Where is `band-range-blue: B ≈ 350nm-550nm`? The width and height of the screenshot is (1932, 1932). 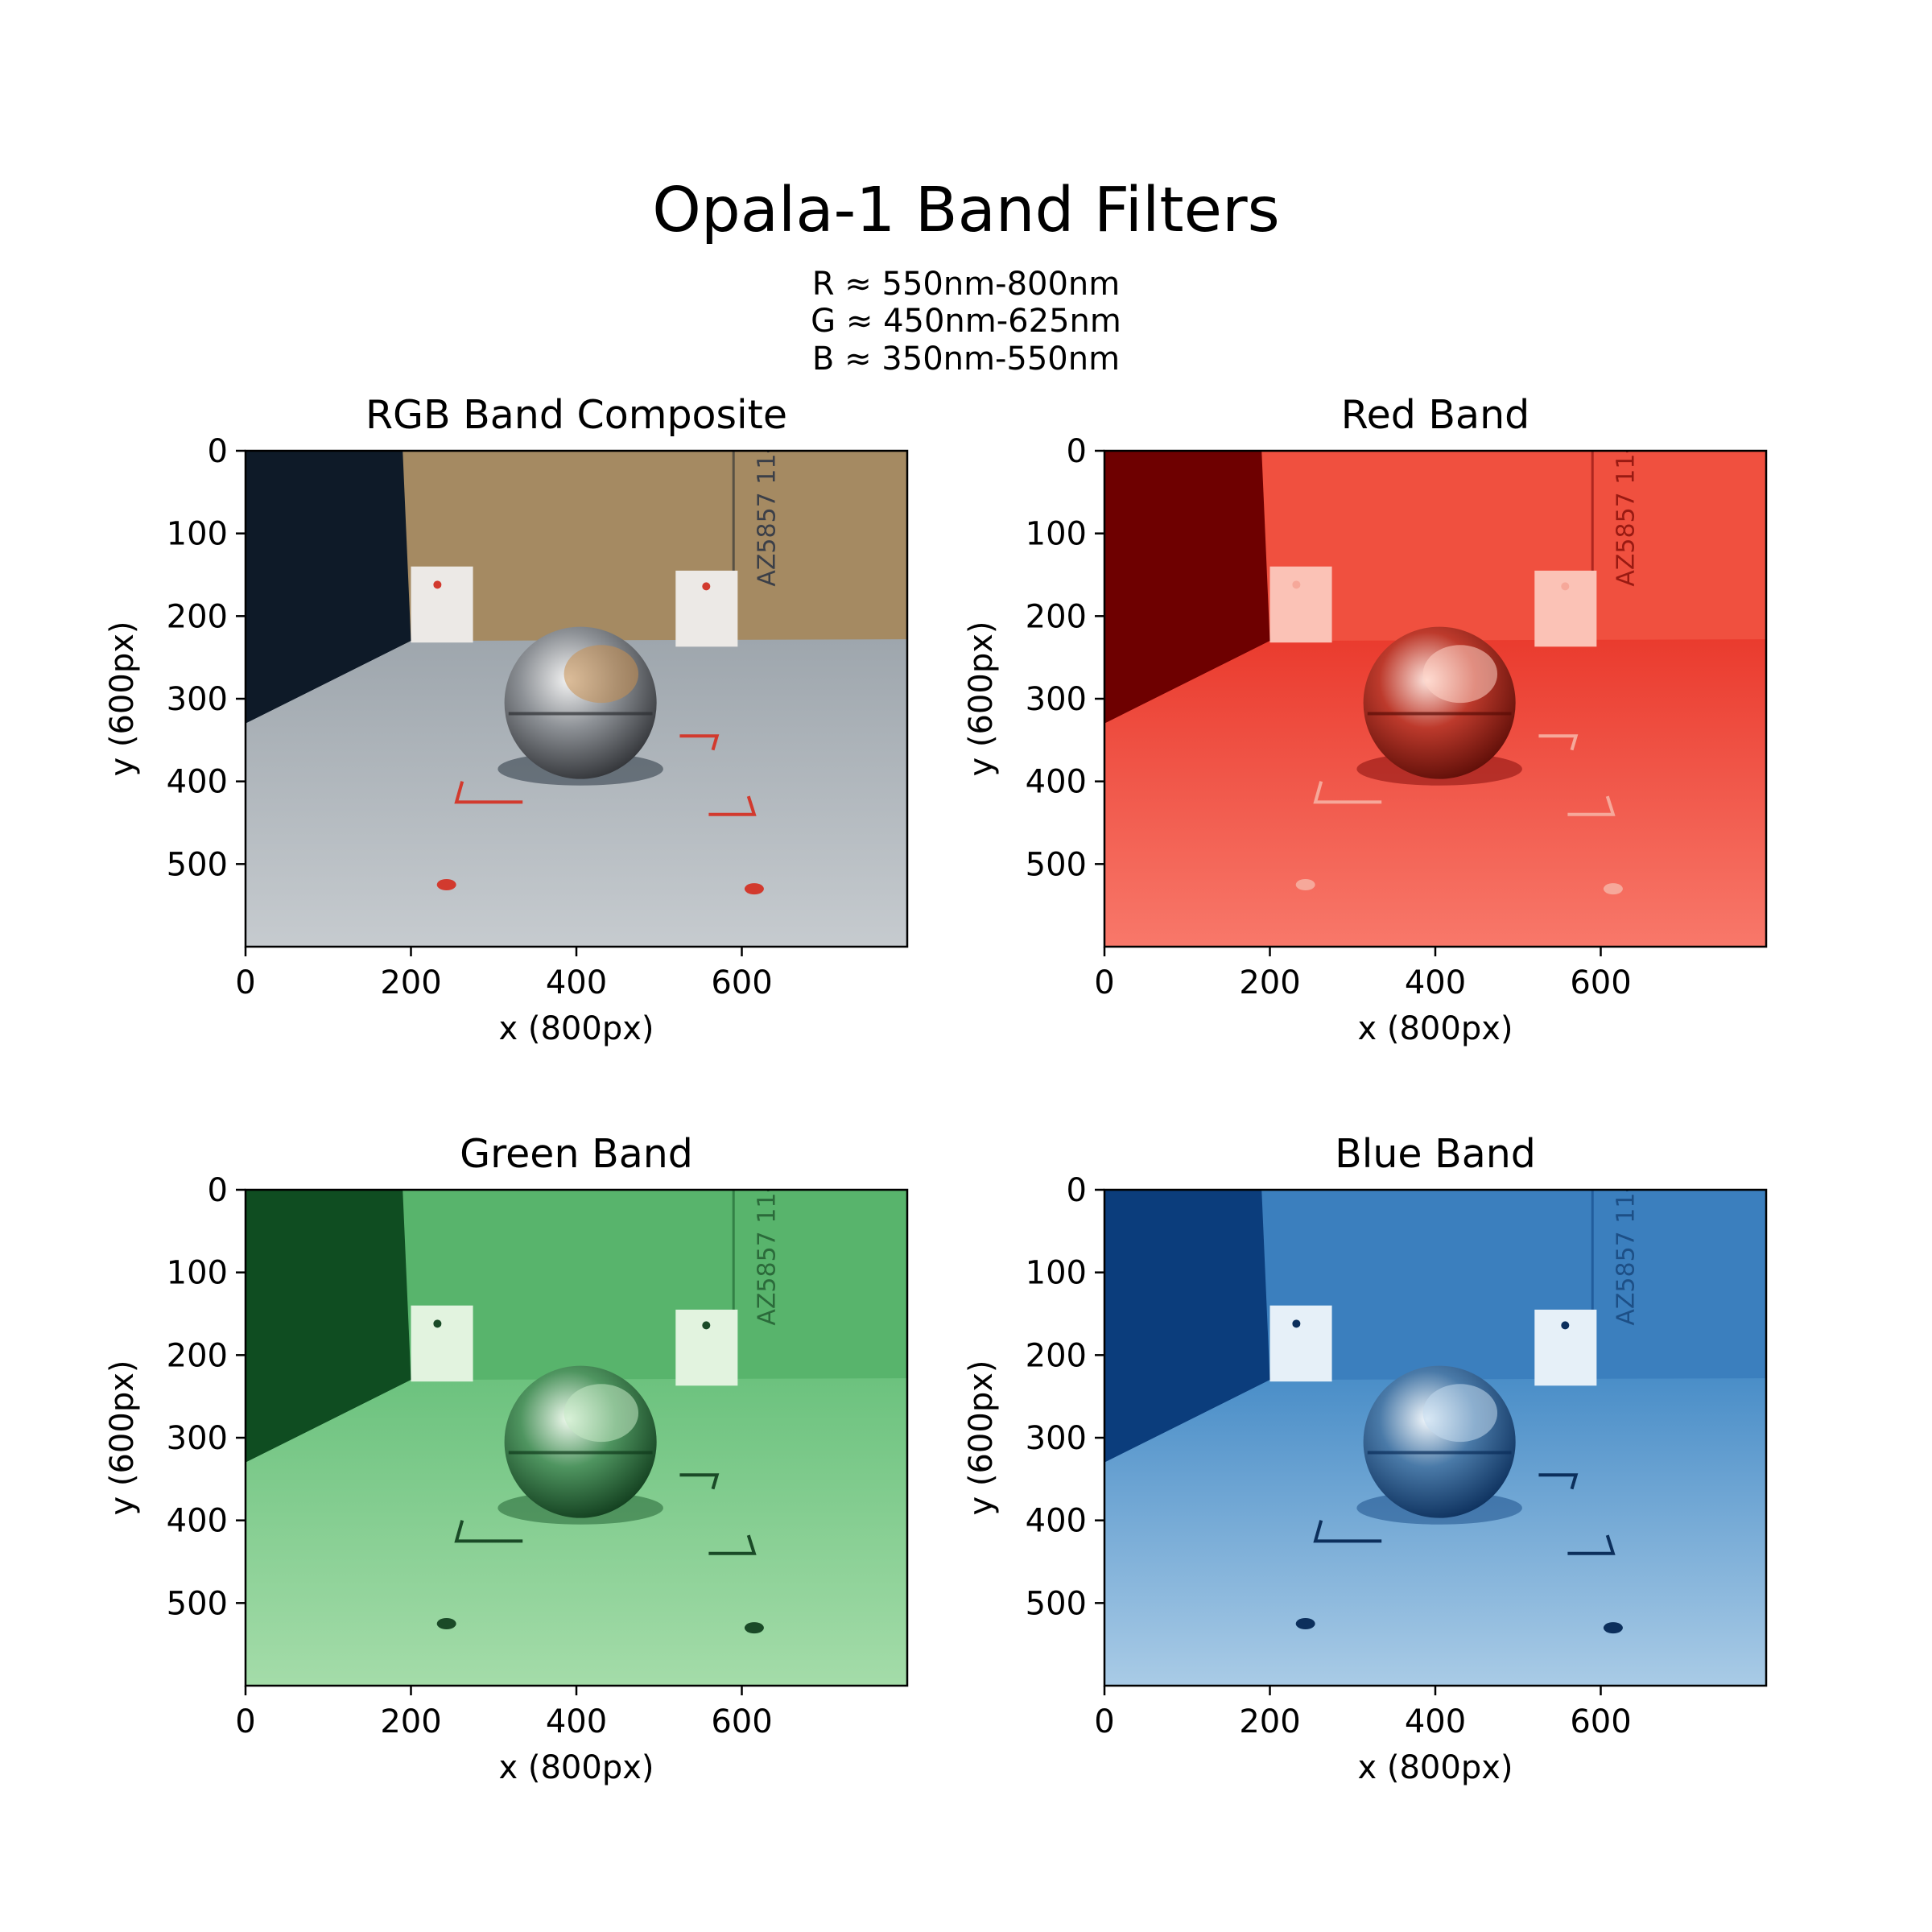 band-range-blue: B ≈ 350nm-550nm is located at coordinates (966, 359).